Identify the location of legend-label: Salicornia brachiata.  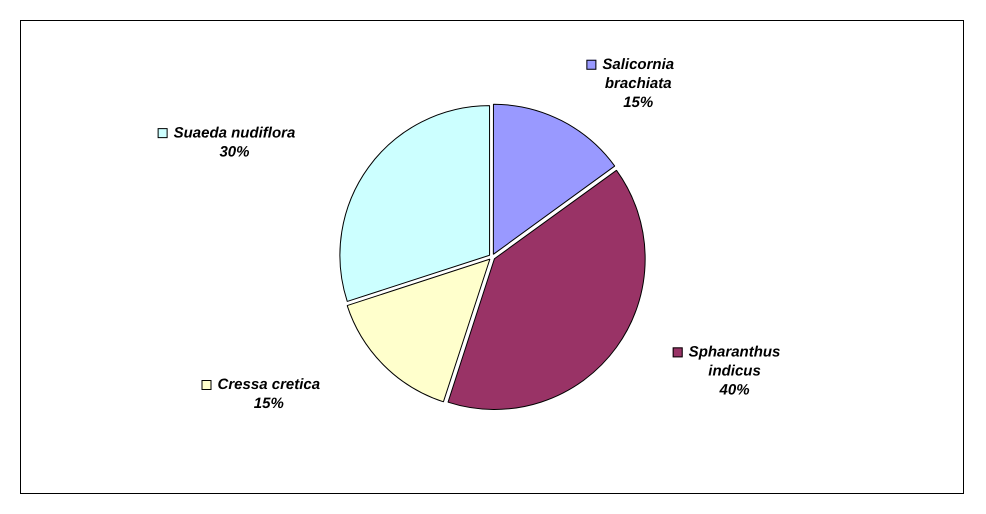
(638, 74).